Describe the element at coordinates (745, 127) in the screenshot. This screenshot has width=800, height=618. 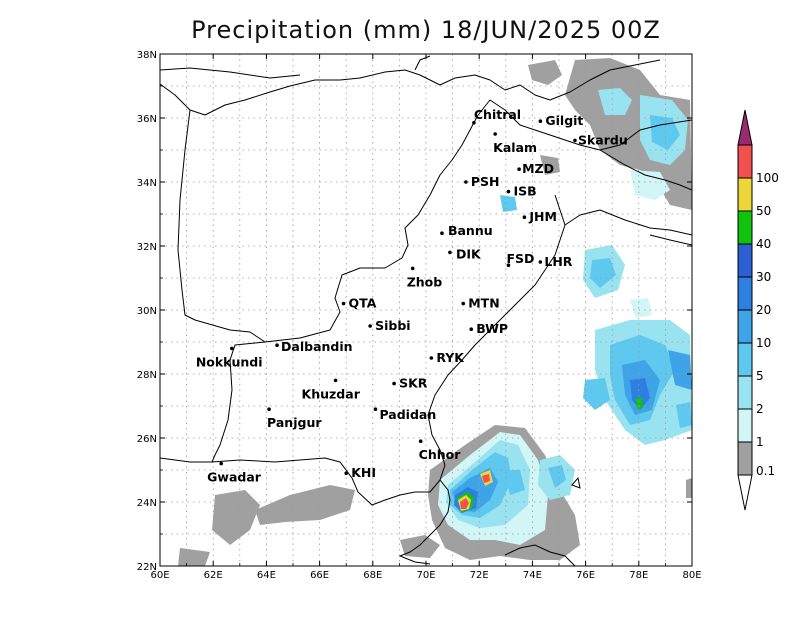
I see `colorbar-top-arrow` at that location.